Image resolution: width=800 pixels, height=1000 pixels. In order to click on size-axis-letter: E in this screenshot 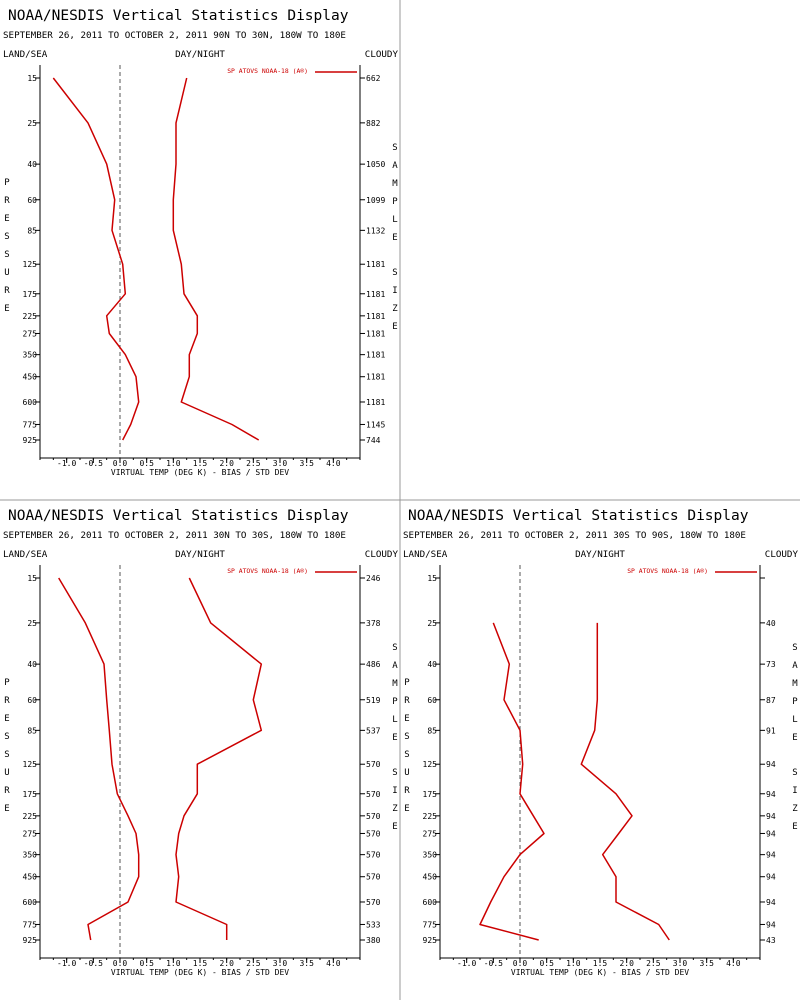, I will do `click(394, 827)`.